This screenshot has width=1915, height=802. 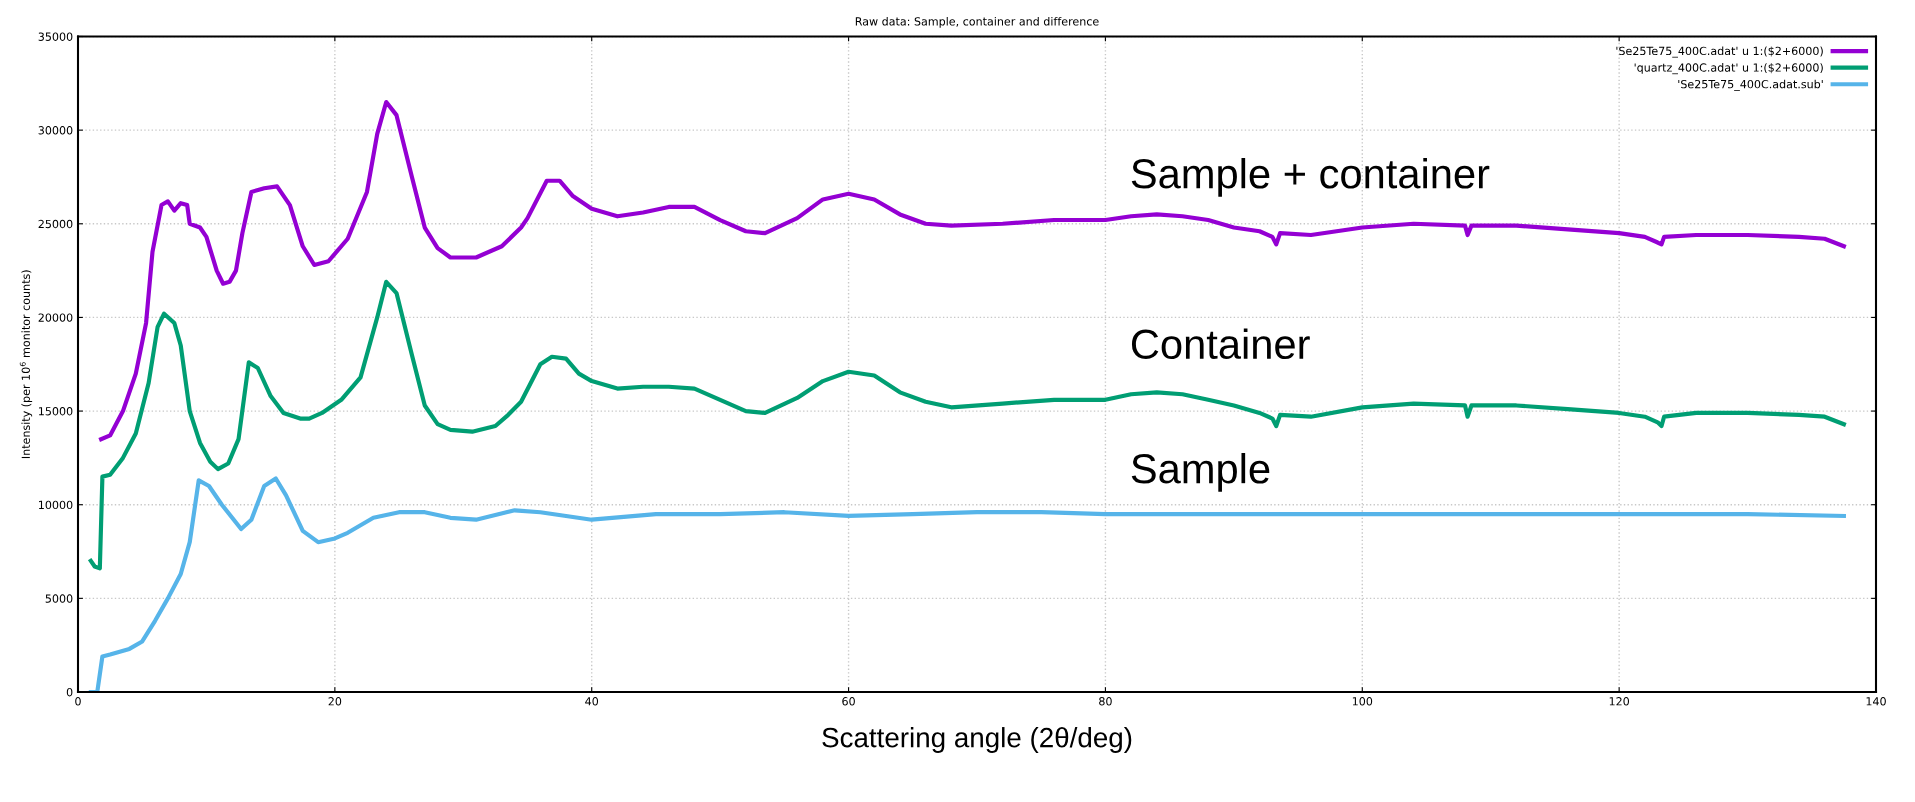 I want to click on x-tick-label: 120, so click(x=1619, y=701).